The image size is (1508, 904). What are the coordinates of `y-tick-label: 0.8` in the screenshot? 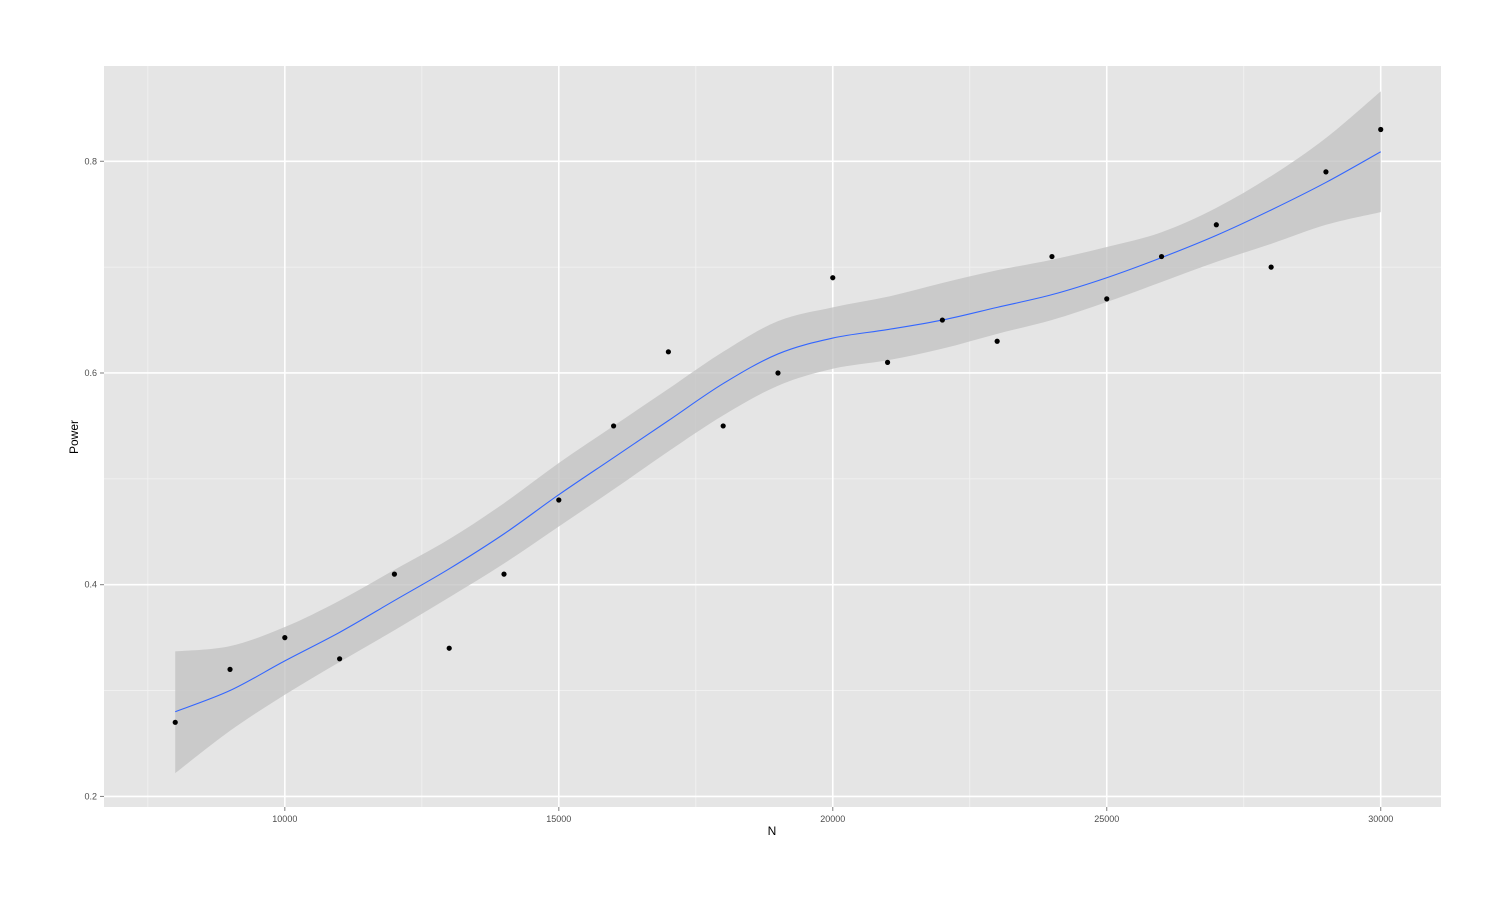 It's located at (90, 161).